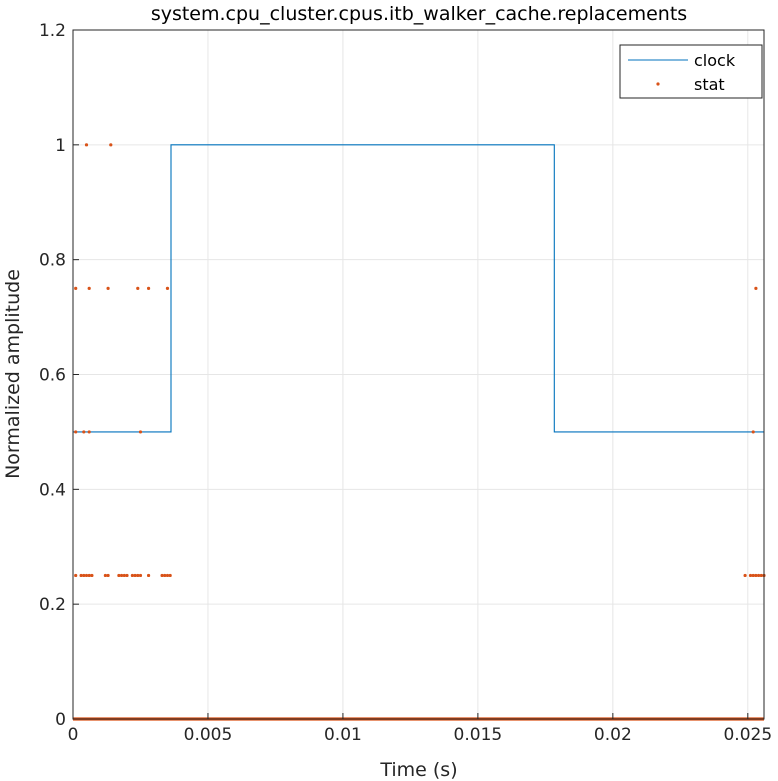 The width and height of the screenshot is (778, 781). Describe the element at coordinates (747, 735) in the screenshot. I see `x-tick-label: 0.025` at that location.